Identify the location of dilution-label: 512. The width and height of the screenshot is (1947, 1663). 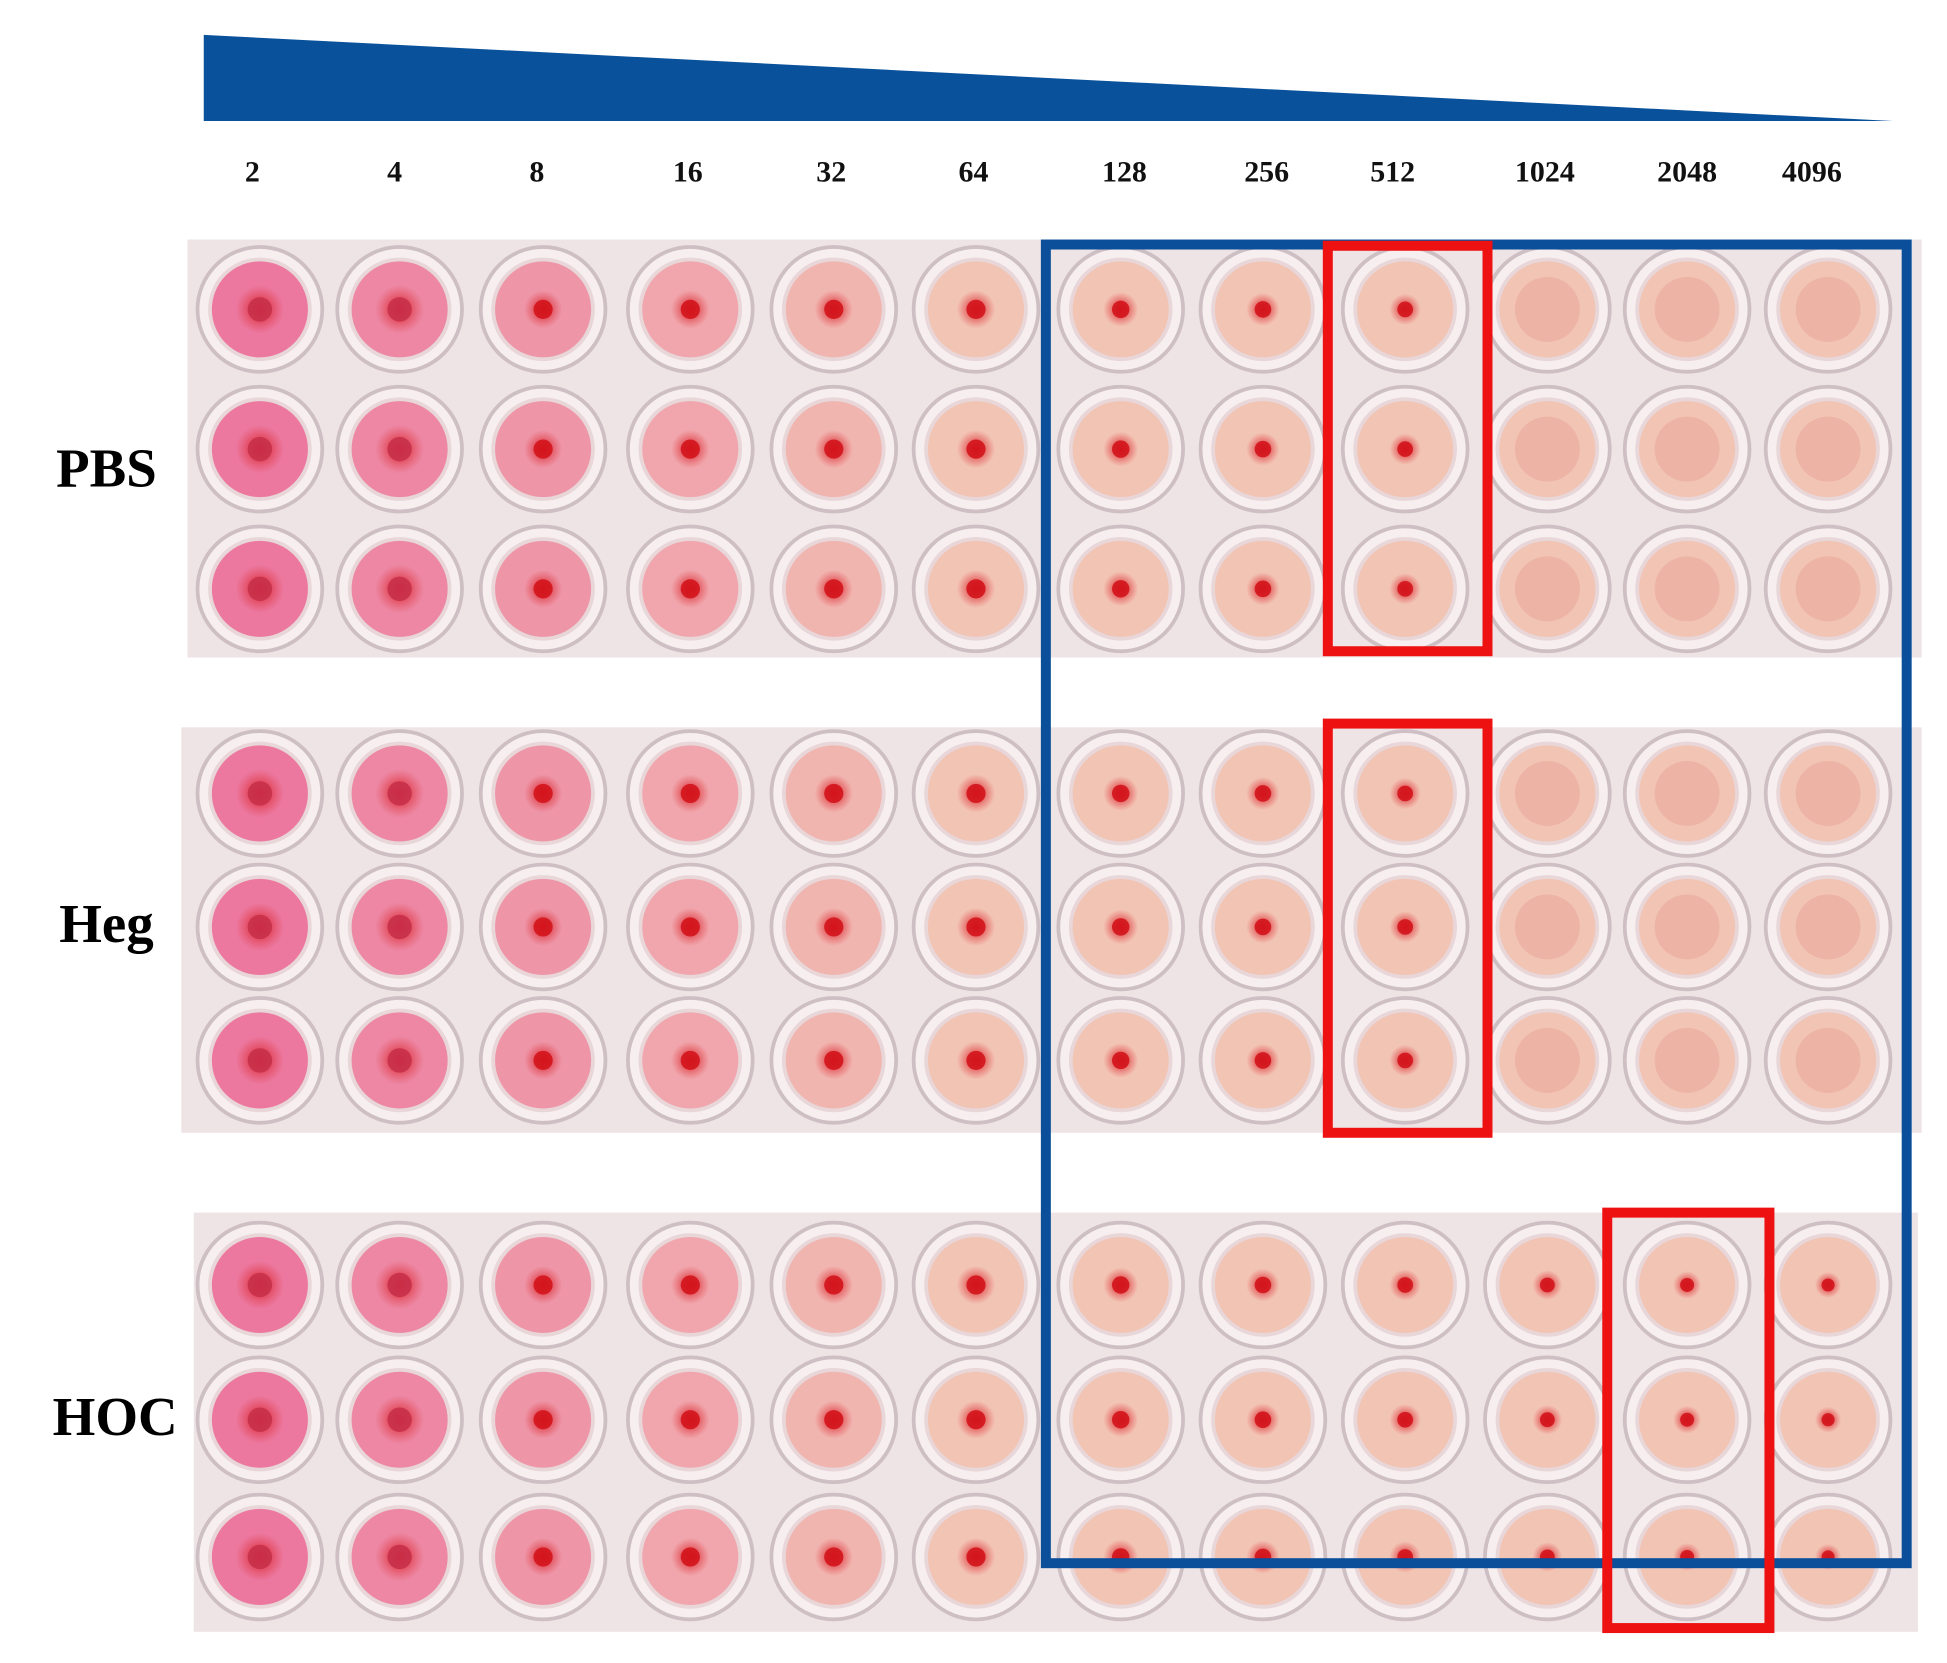
(1392, 172).